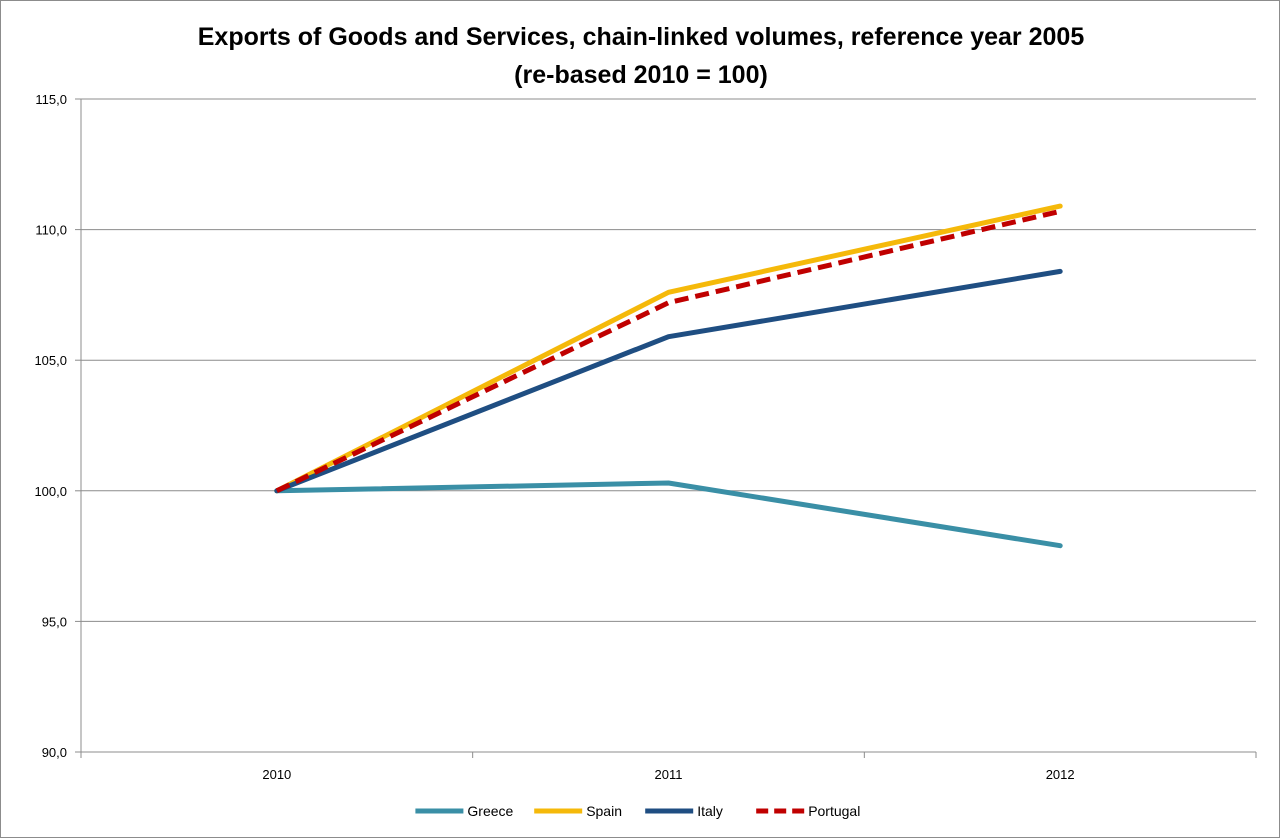 This screenshot has height=839, width=1280. What do you see at coordinates (54, 621) in the screenshot?
I see `y-tick-label: 95,0` at bounding box center [54, 621].